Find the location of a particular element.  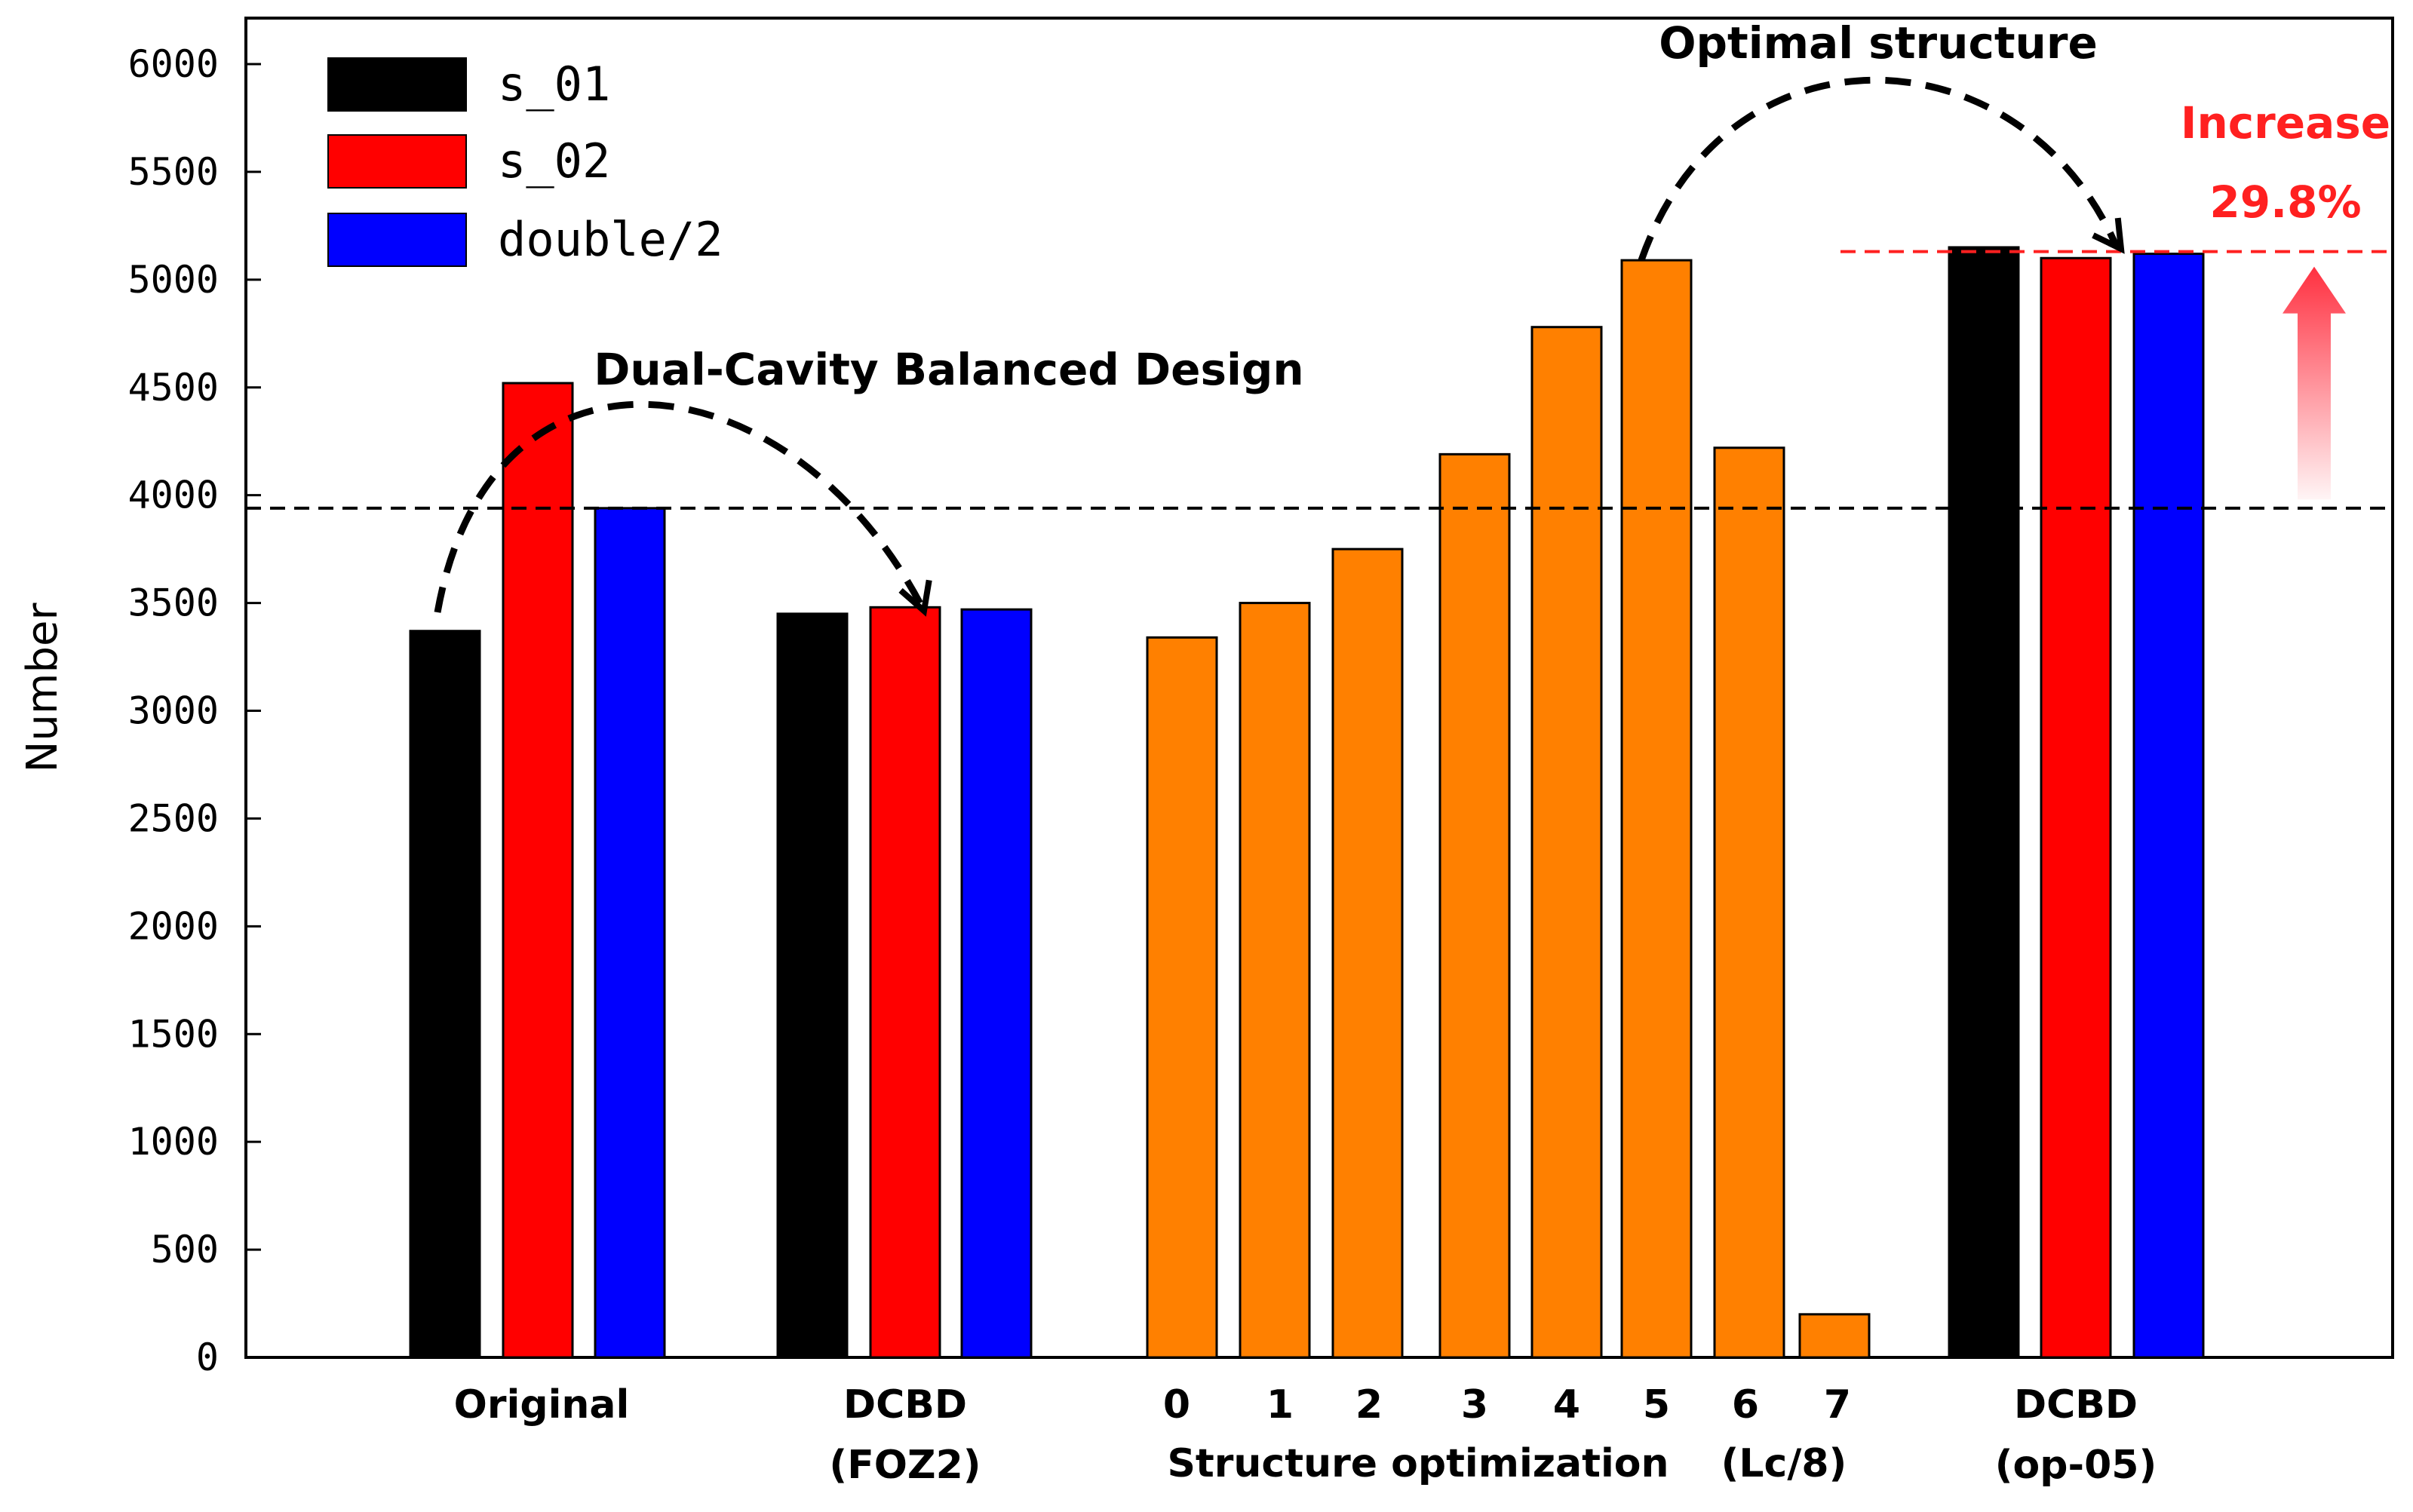

y-tick-label: 4000 is located at coordinates (173, 495).